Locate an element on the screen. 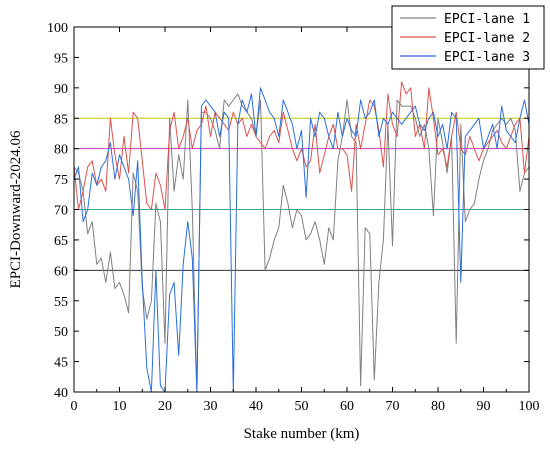 The image size is (550, 450). x-tick-label: 70 is located at coordinates (393, 406).